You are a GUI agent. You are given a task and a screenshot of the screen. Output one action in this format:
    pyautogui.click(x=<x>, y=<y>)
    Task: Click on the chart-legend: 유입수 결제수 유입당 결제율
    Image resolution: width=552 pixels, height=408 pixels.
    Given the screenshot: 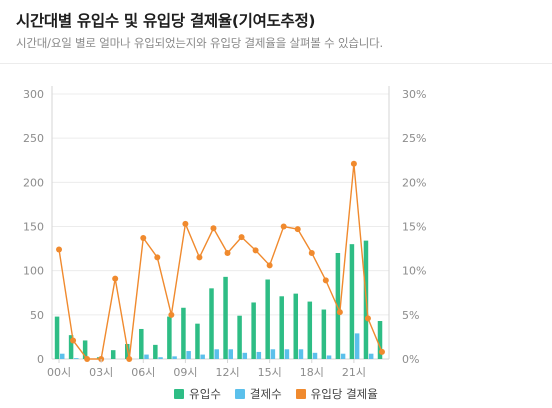 What is the action you would take?
    pyautogui.click(x=276, y=394)
    